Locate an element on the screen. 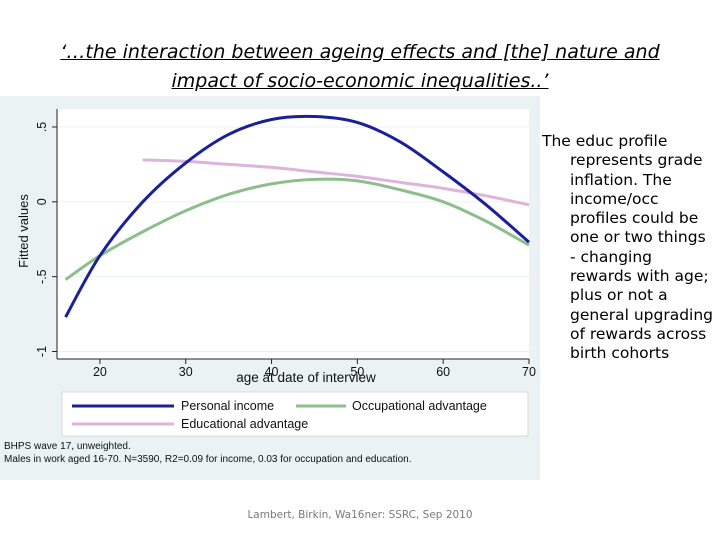 This screenshot has width=720, height=540. x-tick-label: 50 is located at coordinates (357, 372).